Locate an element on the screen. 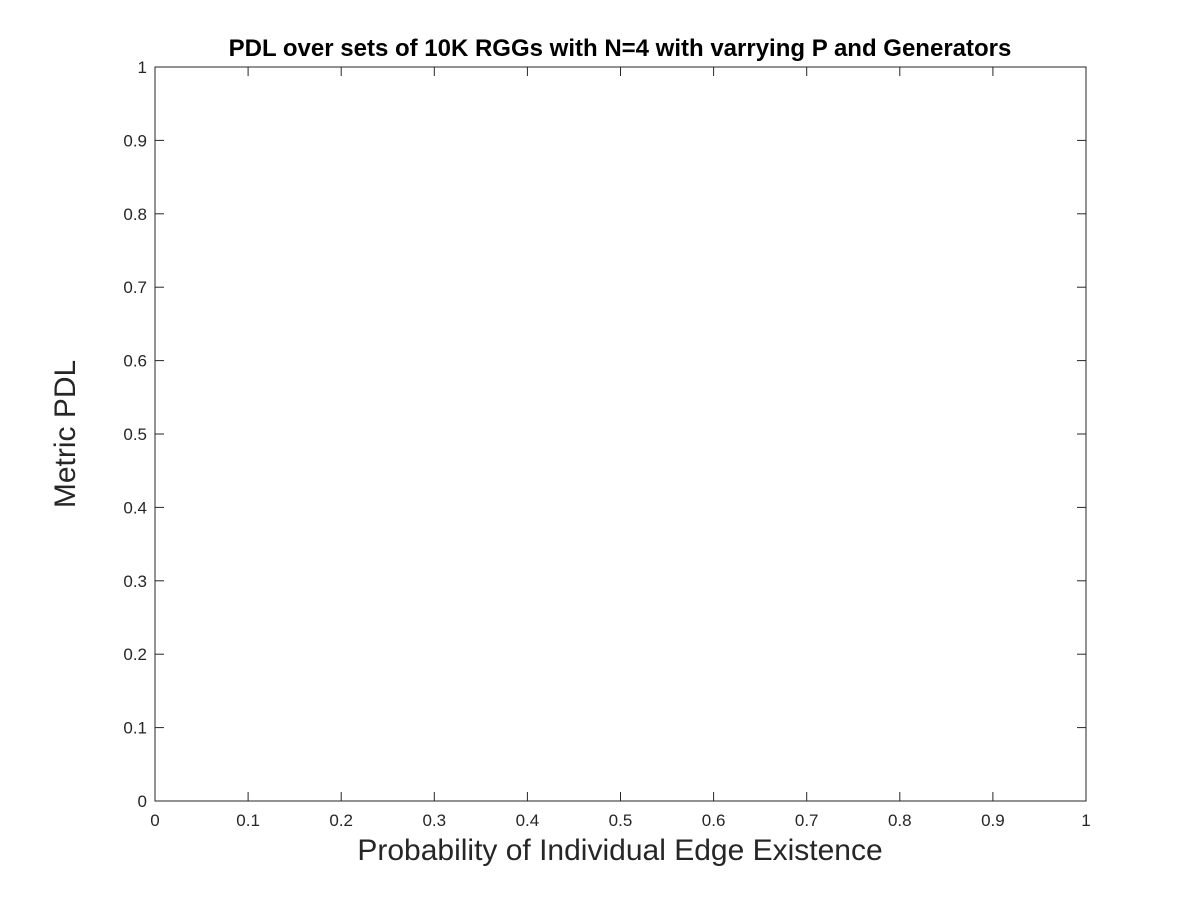 Image resolution: width=1200 pixels, height=900 pixels. y-tick-label: 0.3 is located at coordinates (135, 581).